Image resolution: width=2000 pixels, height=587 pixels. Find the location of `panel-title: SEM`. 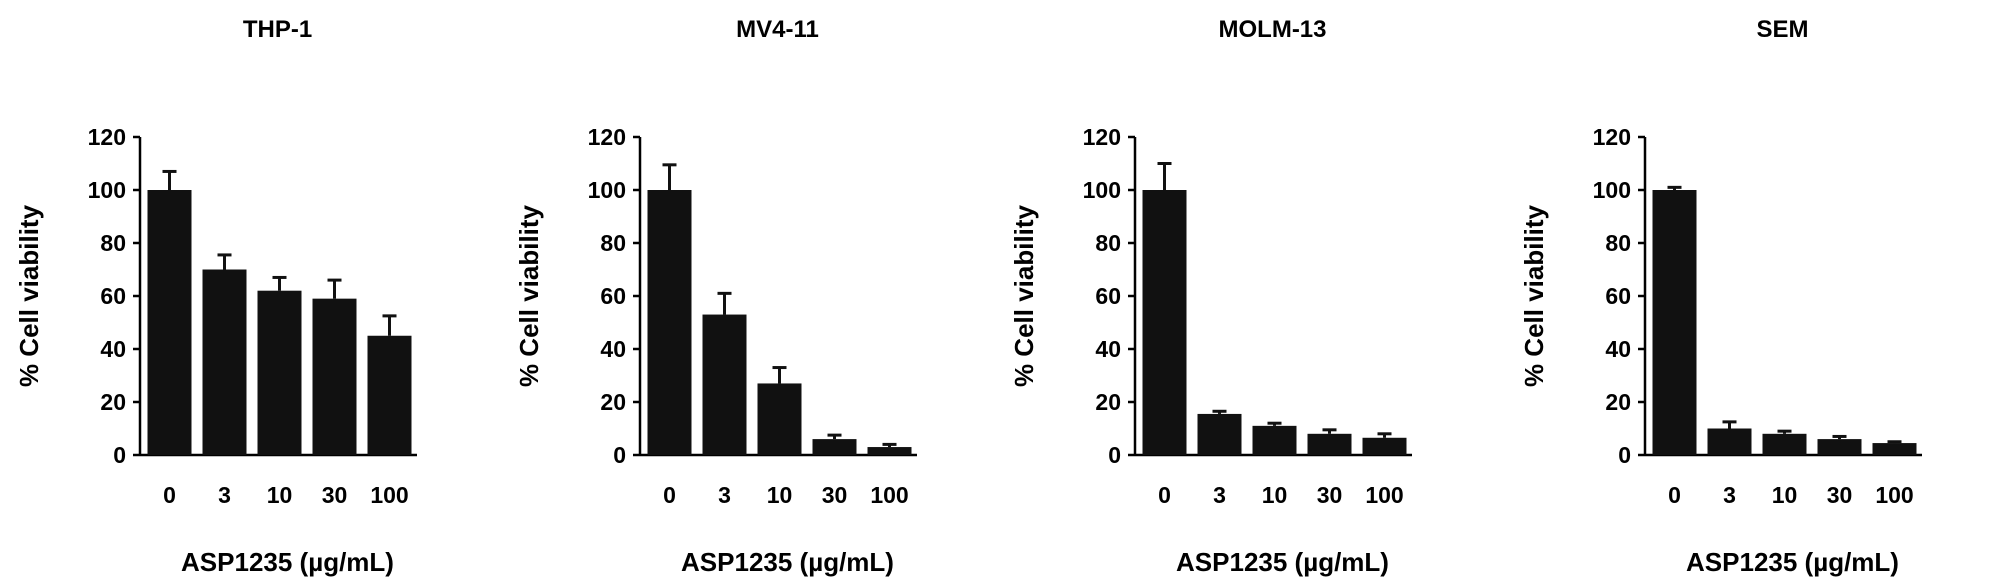

panel-title: SEM is located at coordinates (1782, 29).